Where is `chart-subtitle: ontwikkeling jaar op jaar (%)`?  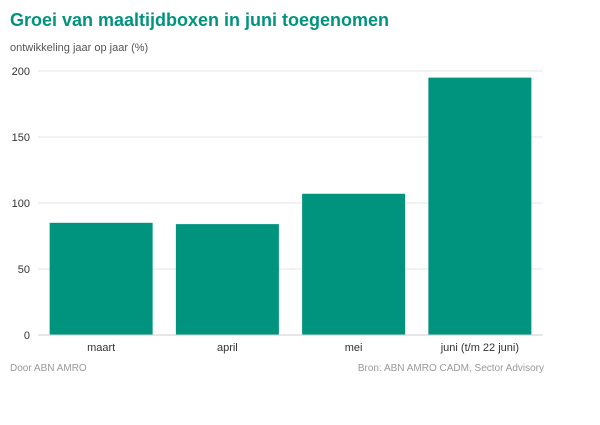 chart-subtitle: ontwikkeling jaar op jaar (%) is located at coordinates (79, 48).